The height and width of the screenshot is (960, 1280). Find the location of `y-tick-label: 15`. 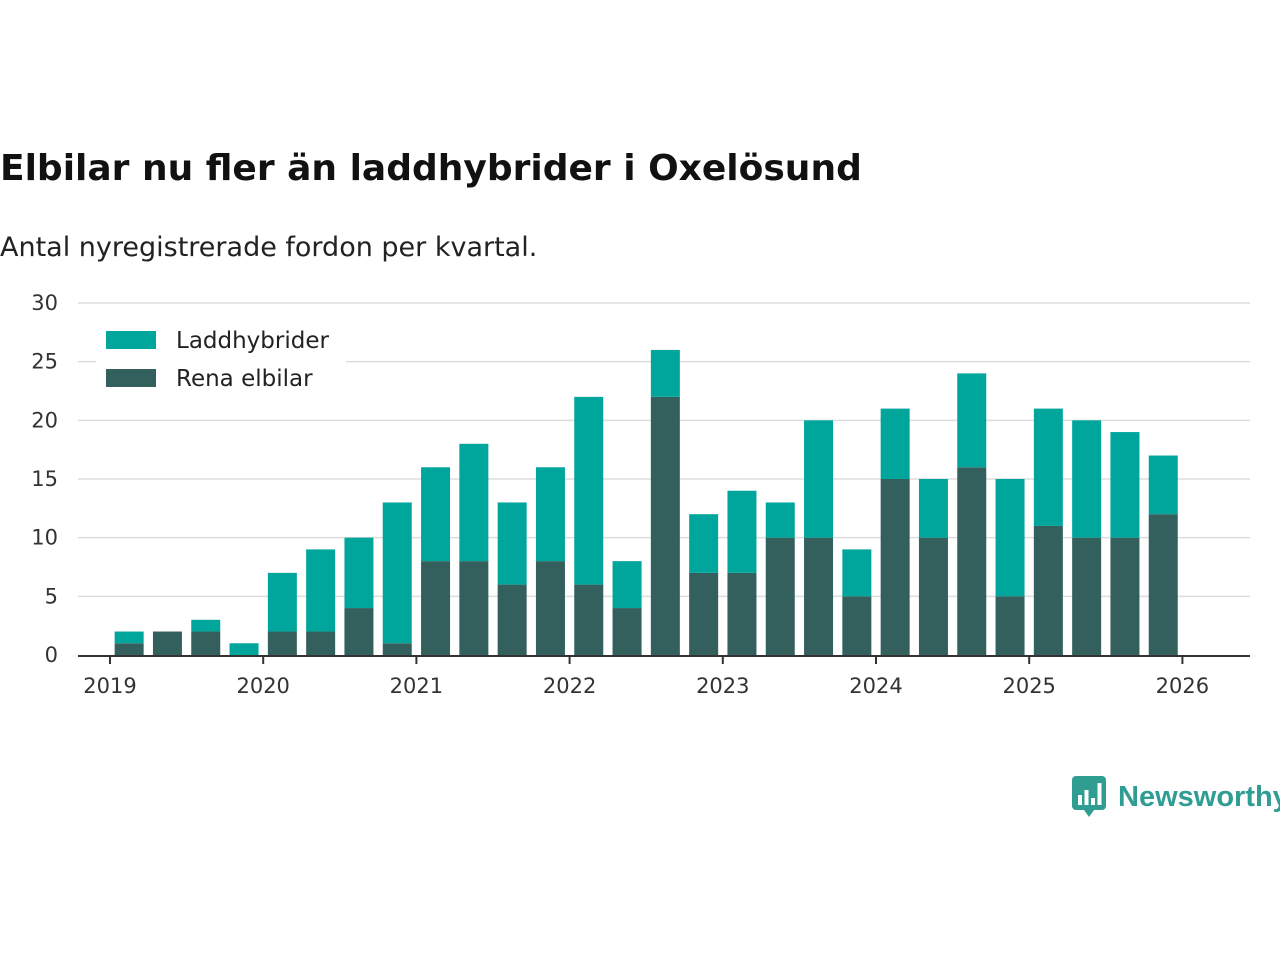

y-tick-label: 15 is located at coordinates (44, 479).